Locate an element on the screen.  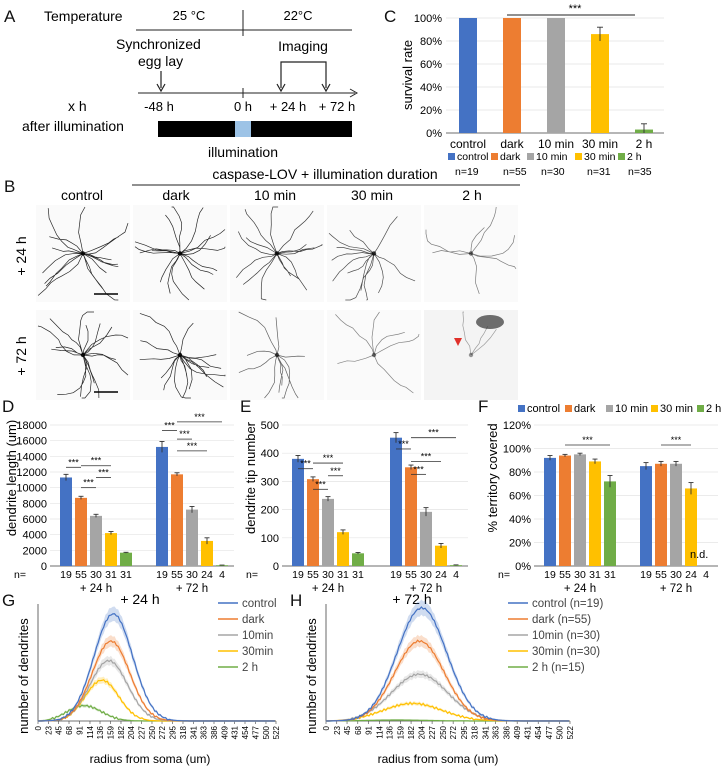
b-title: caspase-LOV + illumination duration is located at coordinates (324, 174).